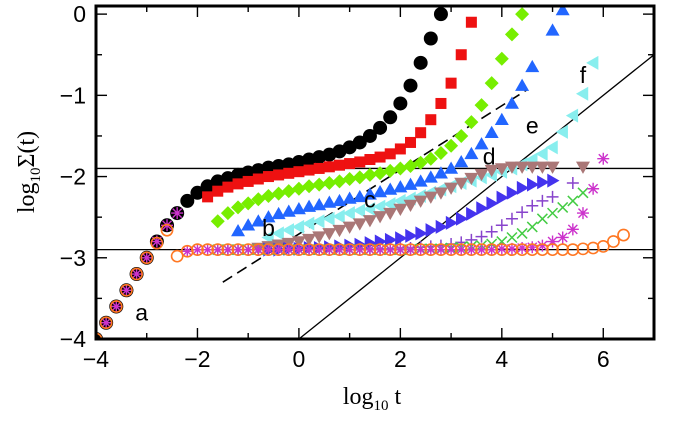  What do you see at coordinates (141, 312) in the screenshot?
I see `curve-label-a: a` at bounding box center [141, 312].